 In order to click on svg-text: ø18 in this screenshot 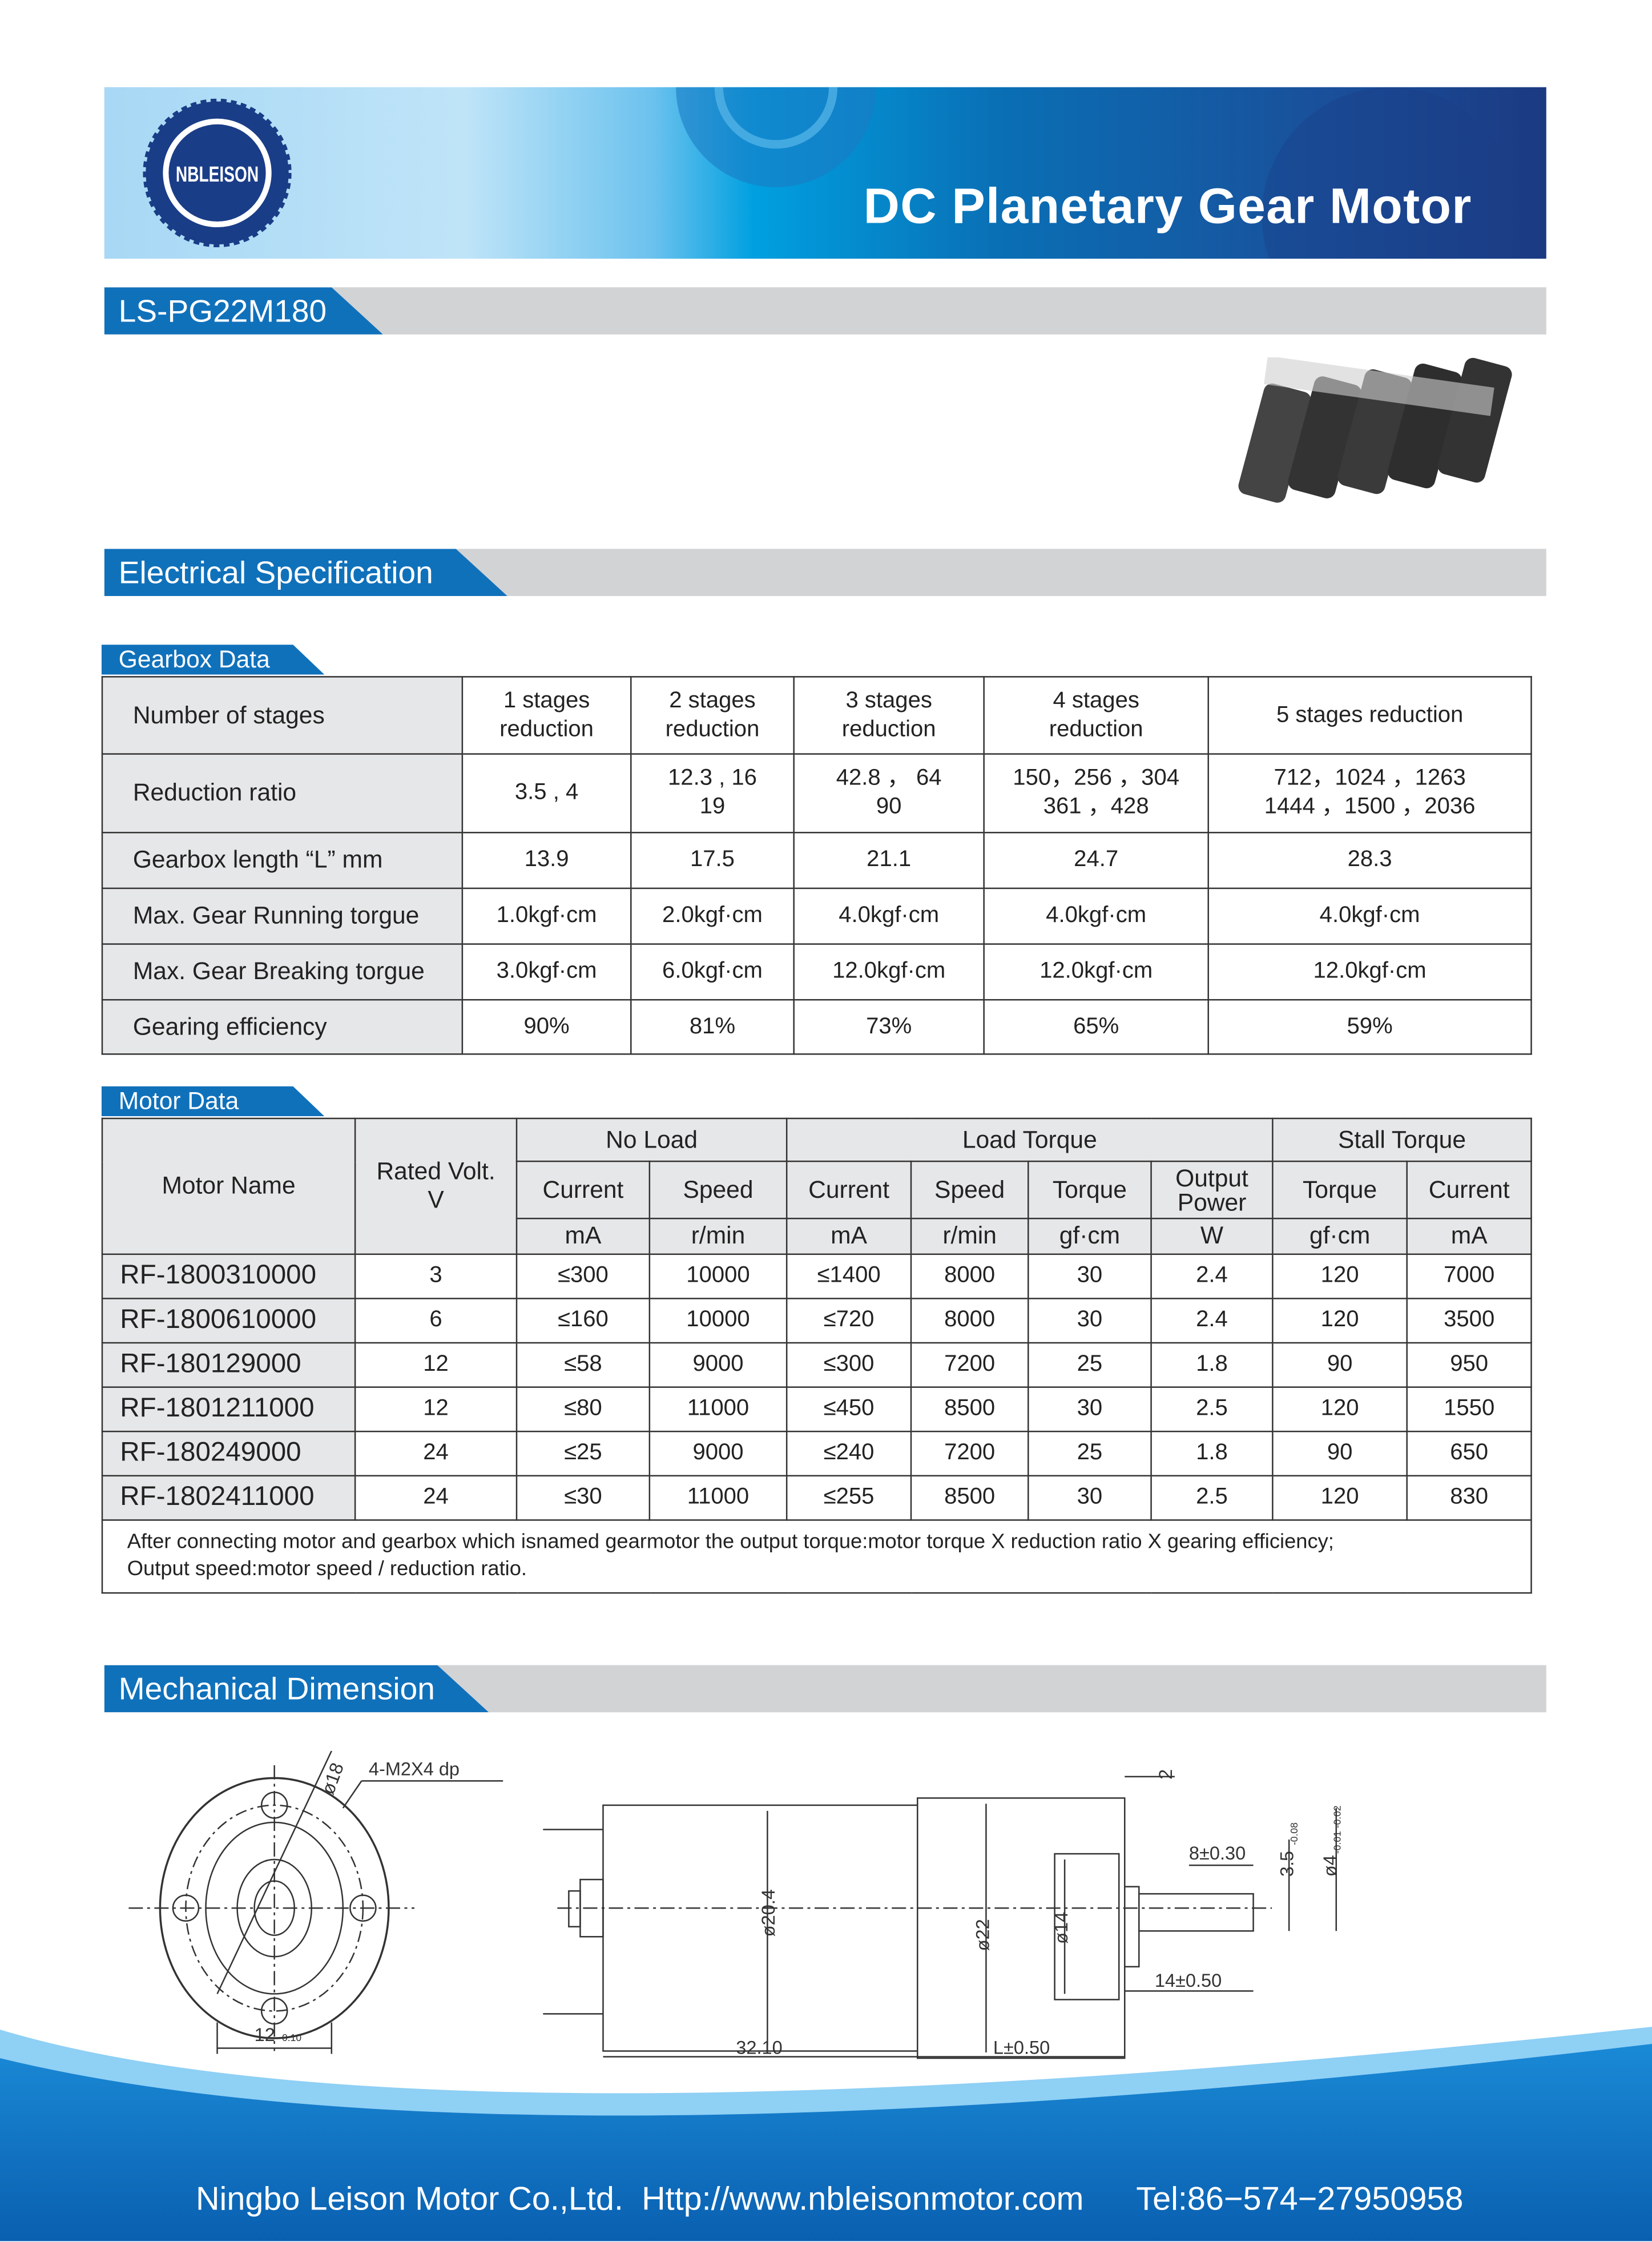, I will do `click(332, 1779)`.